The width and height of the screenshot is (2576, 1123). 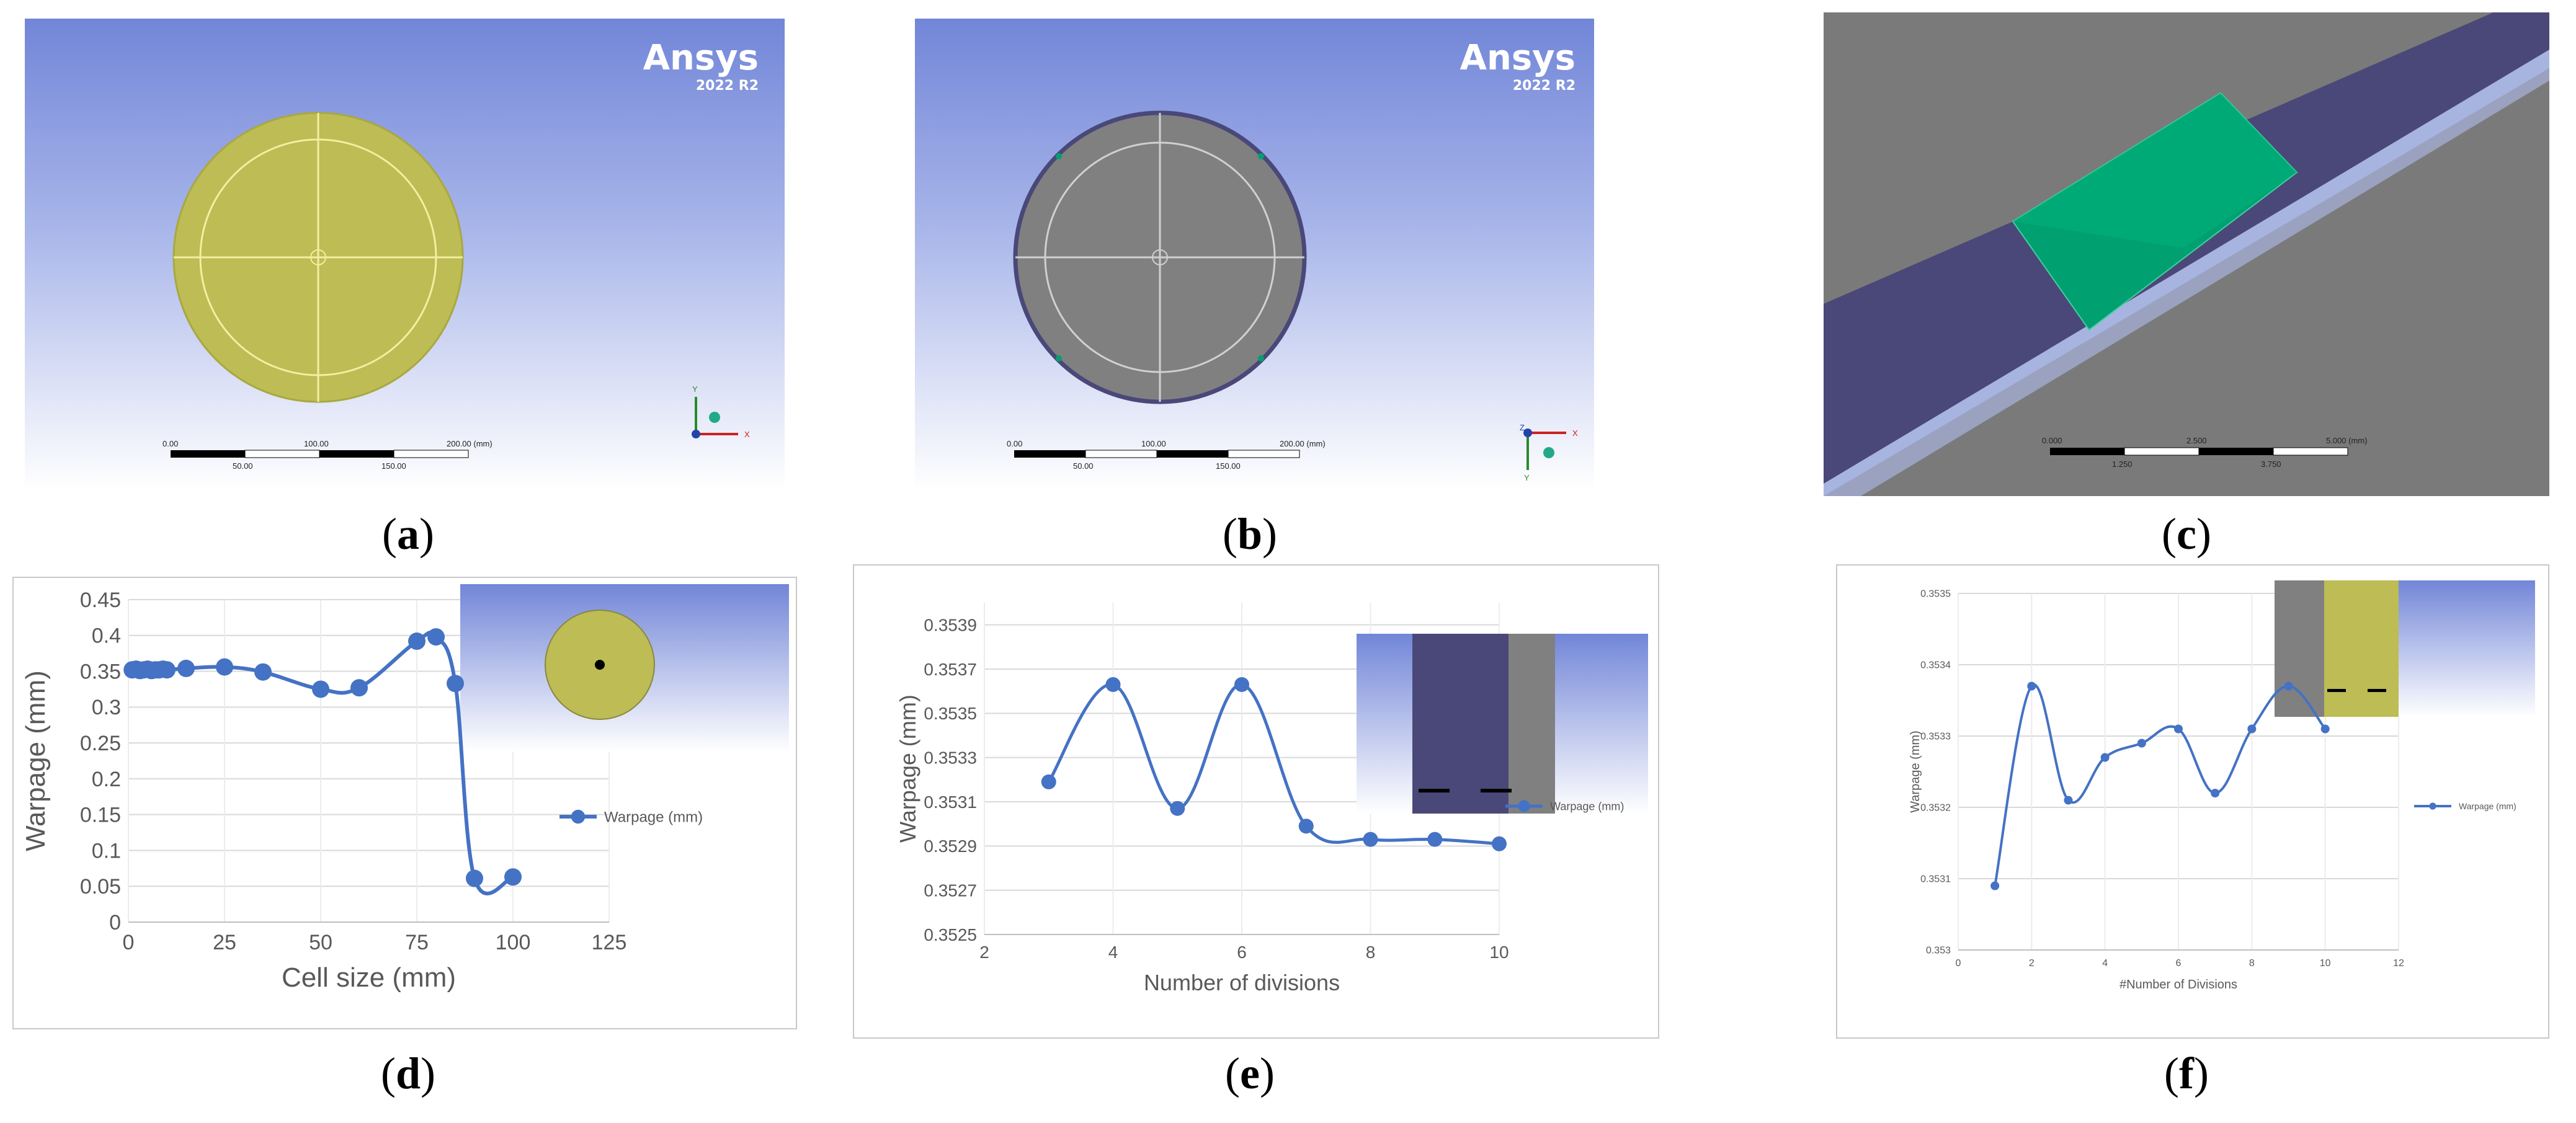 What do you see at coordinates (1166, 455) in the screenshot?
I see `scale-bar-b: 0.00 100.00 200.00 (mm) 50.00 150.00` at bounding box center [1166, 455].